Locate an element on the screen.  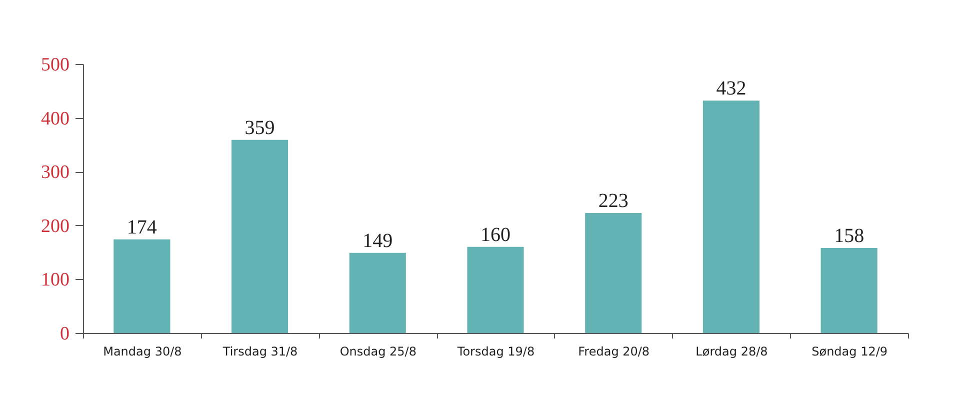
y-tick-label: 0 is located at coordinates (65, 334).